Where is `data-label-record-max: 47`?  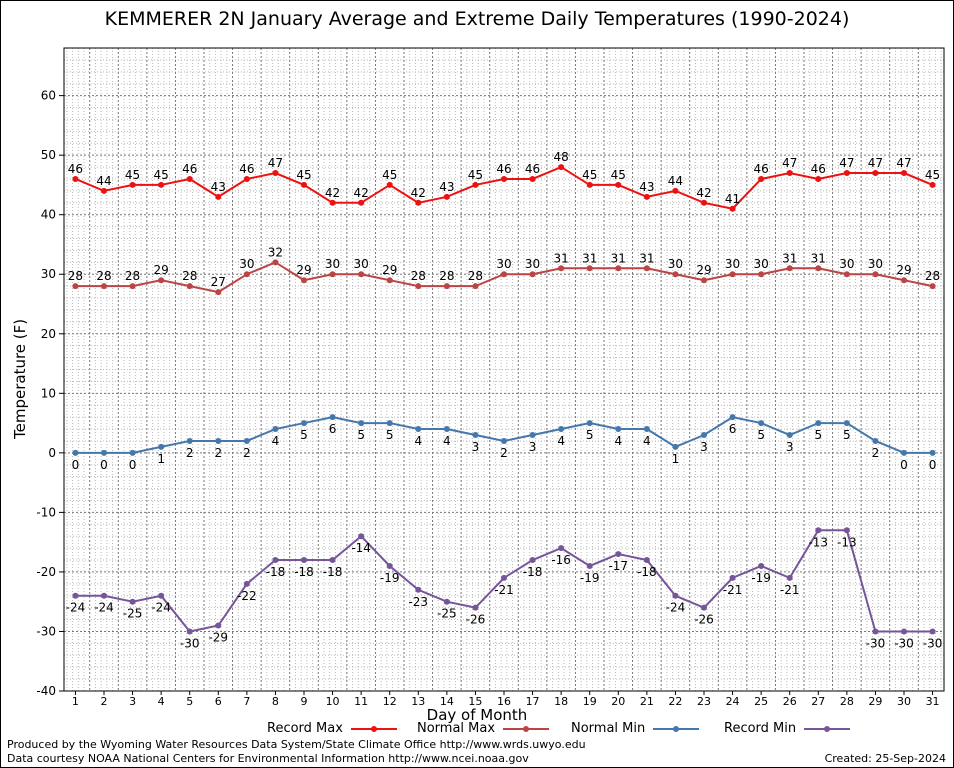 data-label-record-max: 47 is located at coordinates (875, 163).